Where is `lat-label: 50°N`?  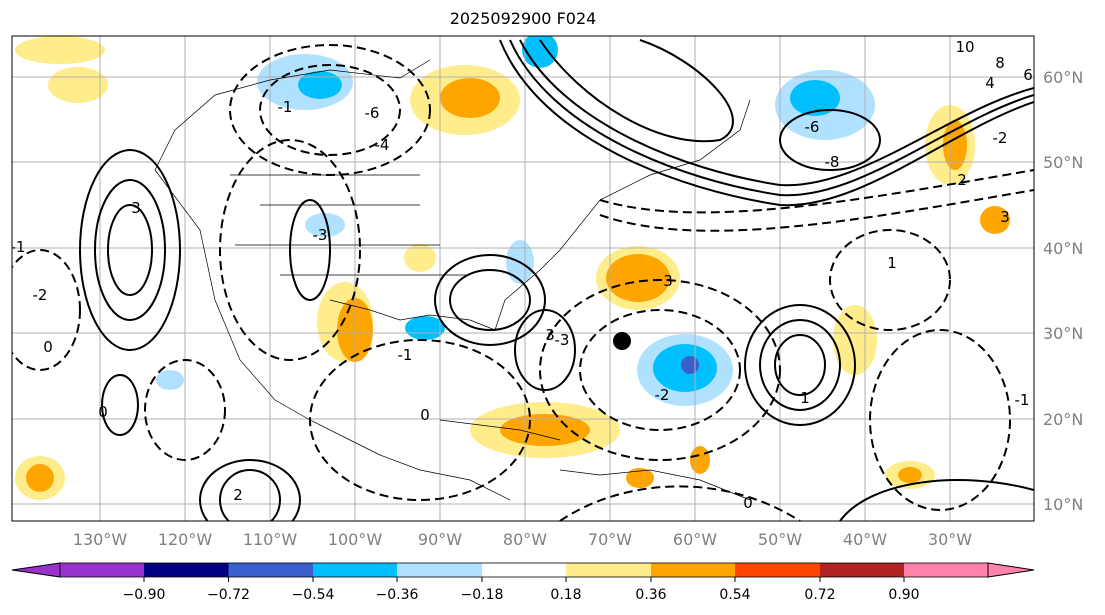 lat-label: 50°N is located at coordinates (1063, 162).